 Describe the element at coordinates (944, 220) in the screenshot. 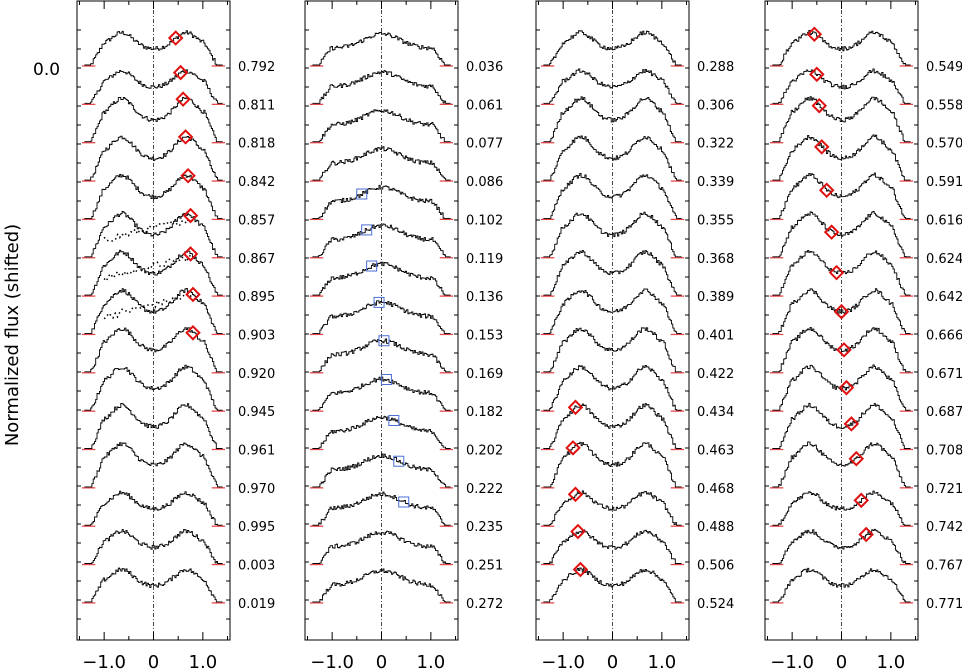

I see `phase-label: 0.616` at that location.